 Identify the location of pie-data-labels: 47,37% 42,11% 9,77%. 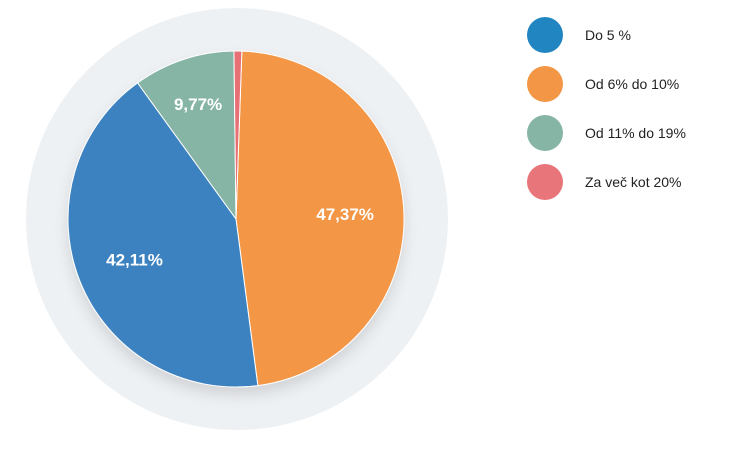
(240, 182).